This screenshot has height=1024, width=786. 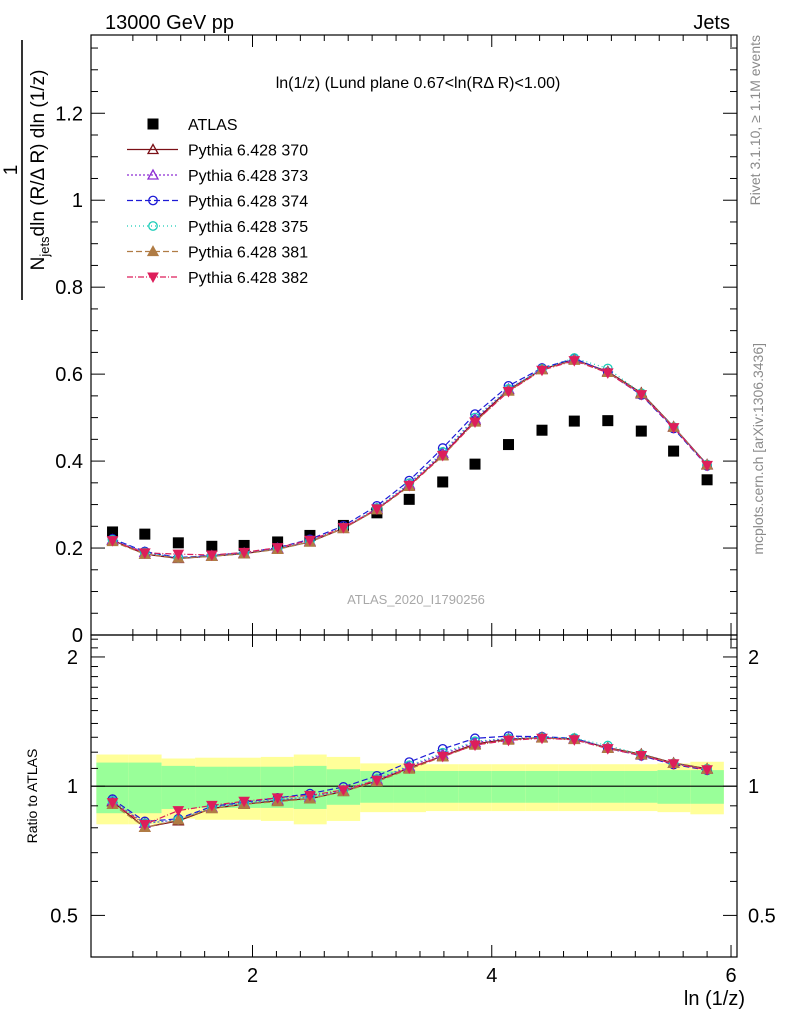 I want to click on x-tick-label: 6, so click(x=730, y=976).